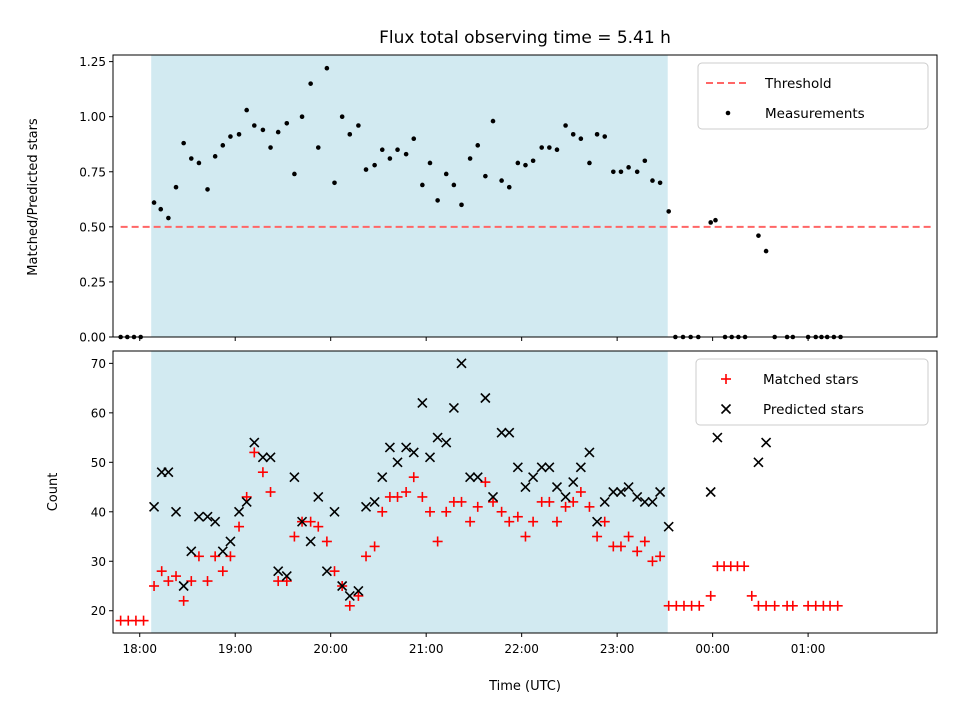 The width and height of the screenshot is (960, 720). Describe the element at coordinates (98, 611) in the screenshot. I see `bottom-y-tick-label: 20` at that location.